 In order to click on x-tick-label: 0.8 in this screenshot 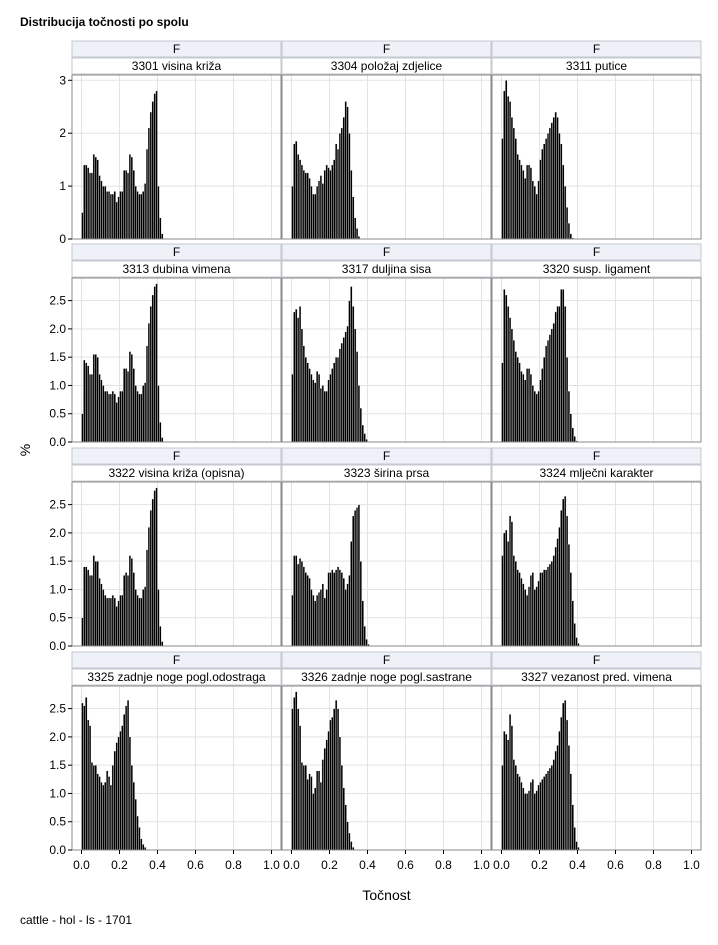, I will do `click(443, 865)`.